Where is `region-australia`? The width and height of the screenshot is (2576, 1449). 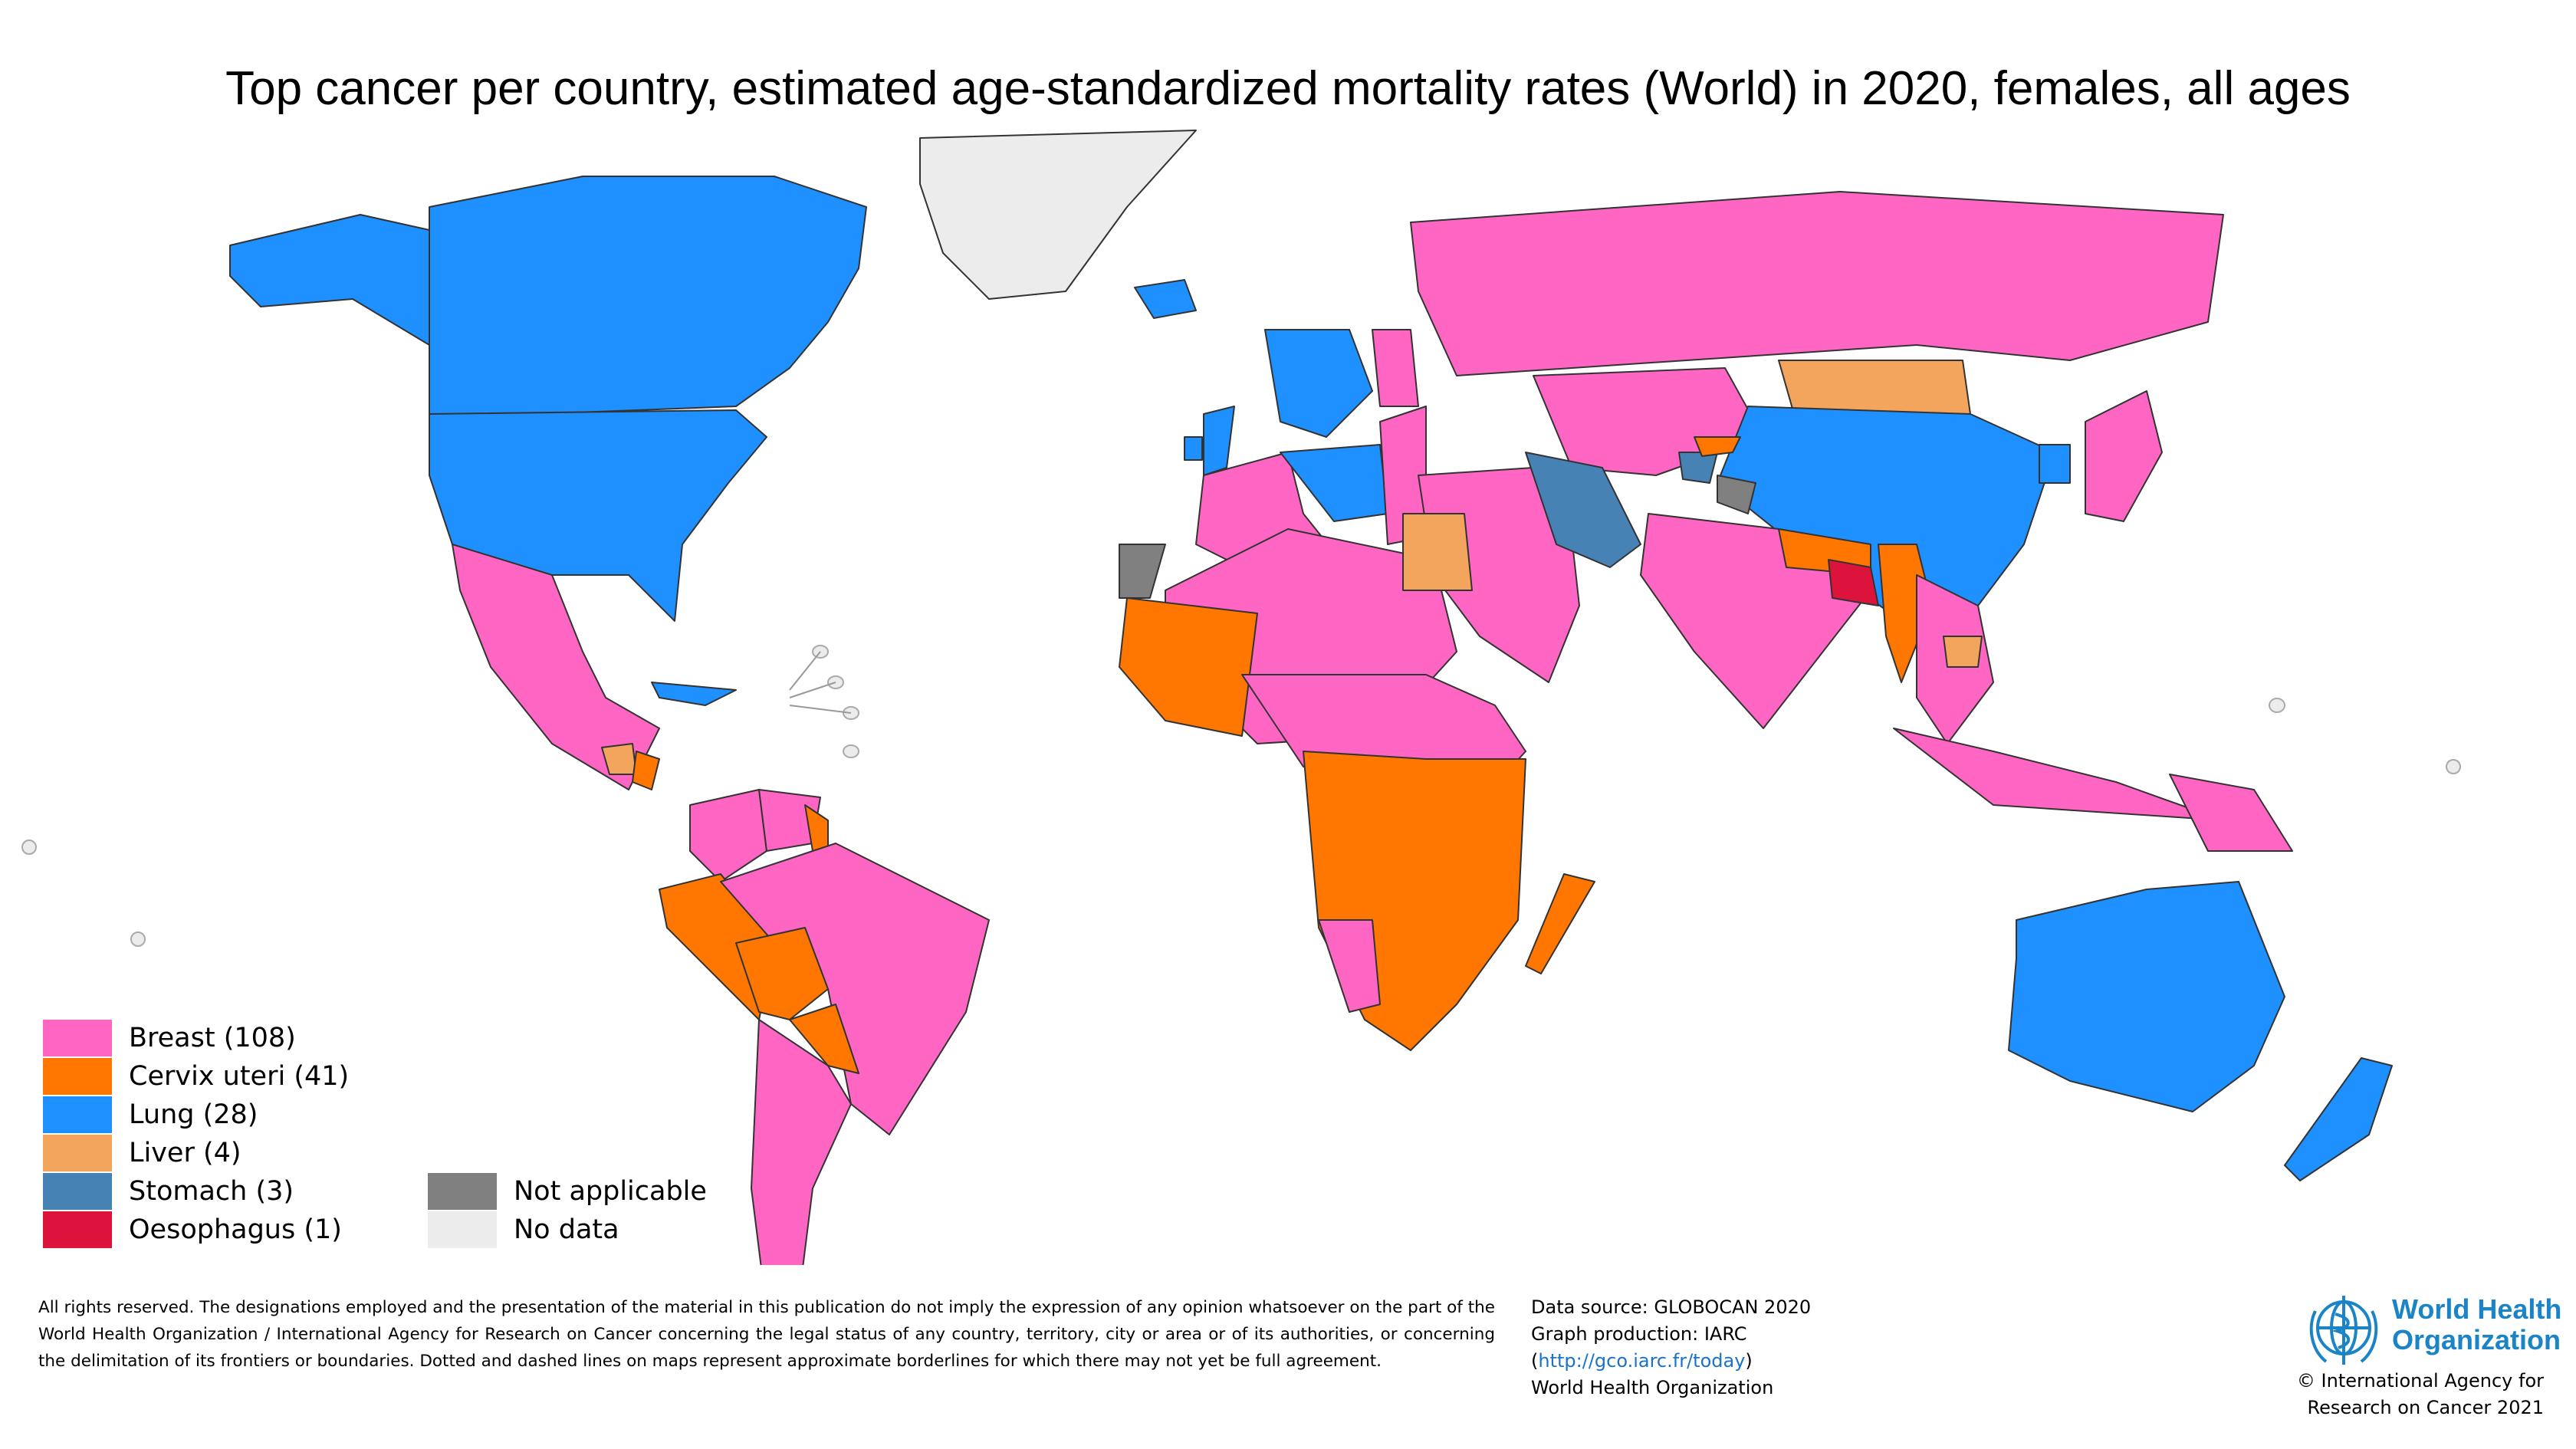 region-australia is located at coordinates (2146, 997).